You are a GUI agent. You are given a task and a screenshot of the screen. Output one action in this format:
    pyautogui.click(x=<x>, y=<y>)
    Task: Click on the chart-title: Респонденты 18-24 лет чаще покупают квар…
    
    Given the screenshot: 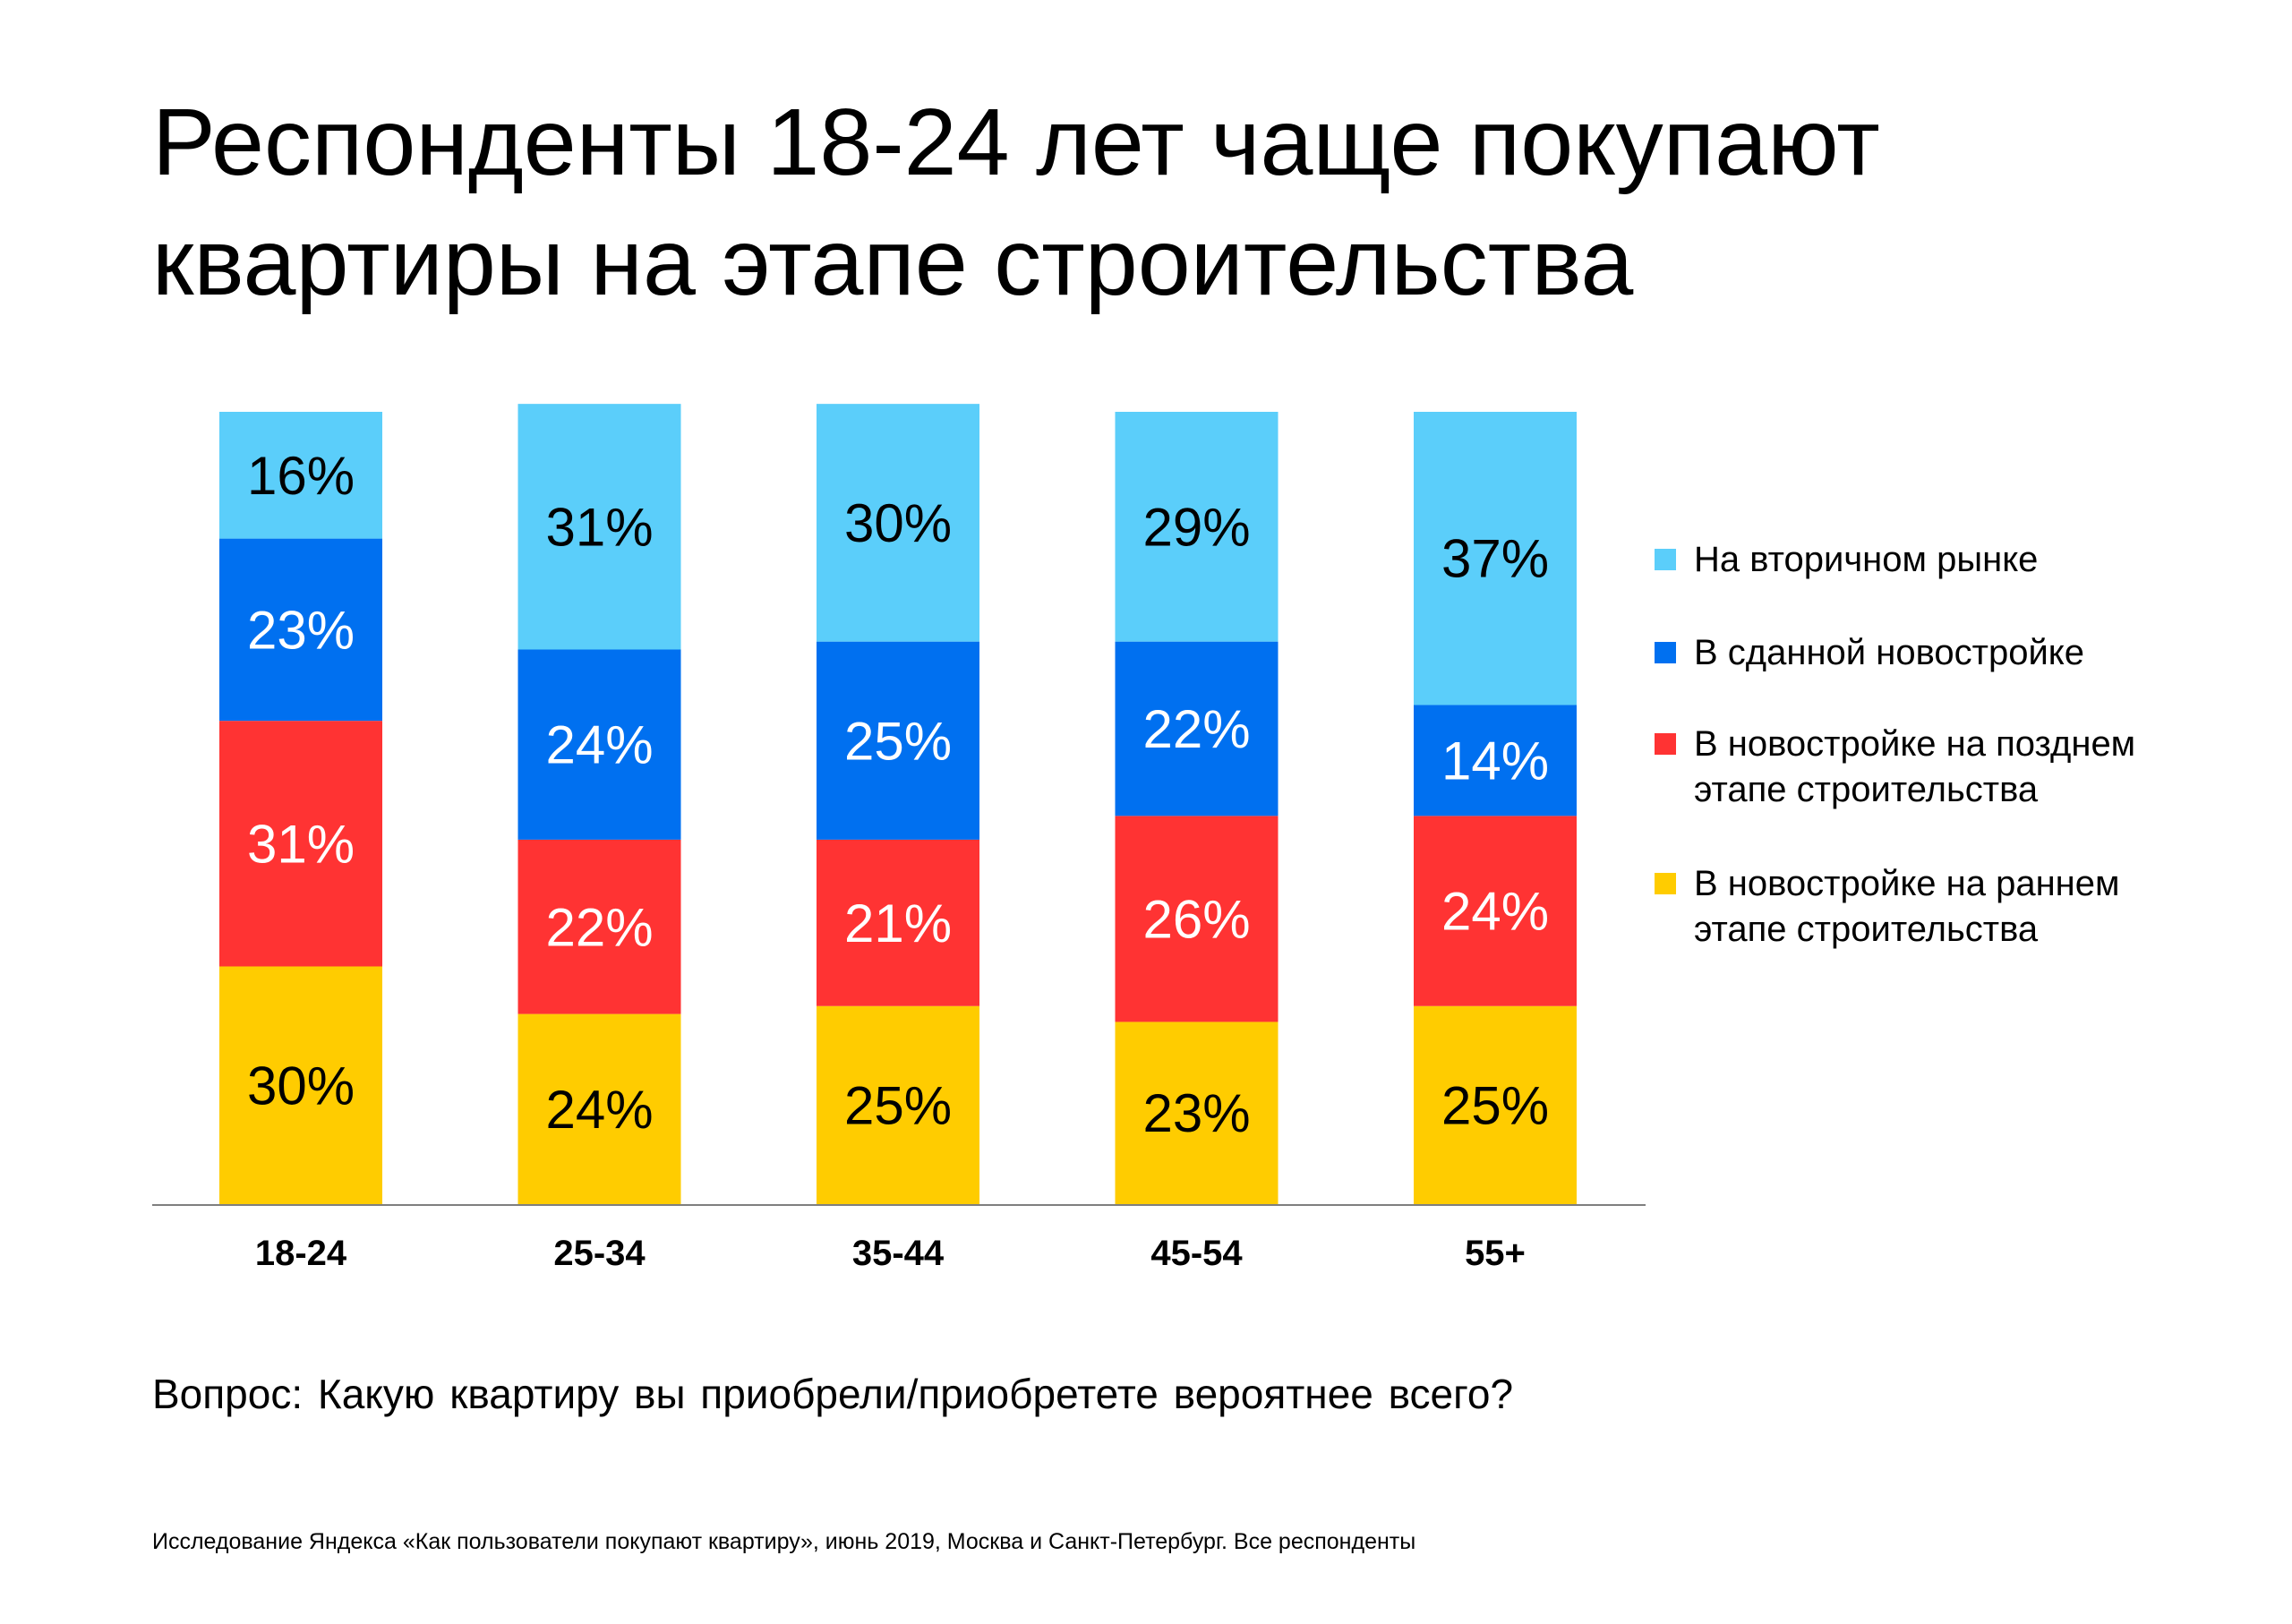 What is the action you would take?
    pyautogui.click(x=1159, y=202)
    